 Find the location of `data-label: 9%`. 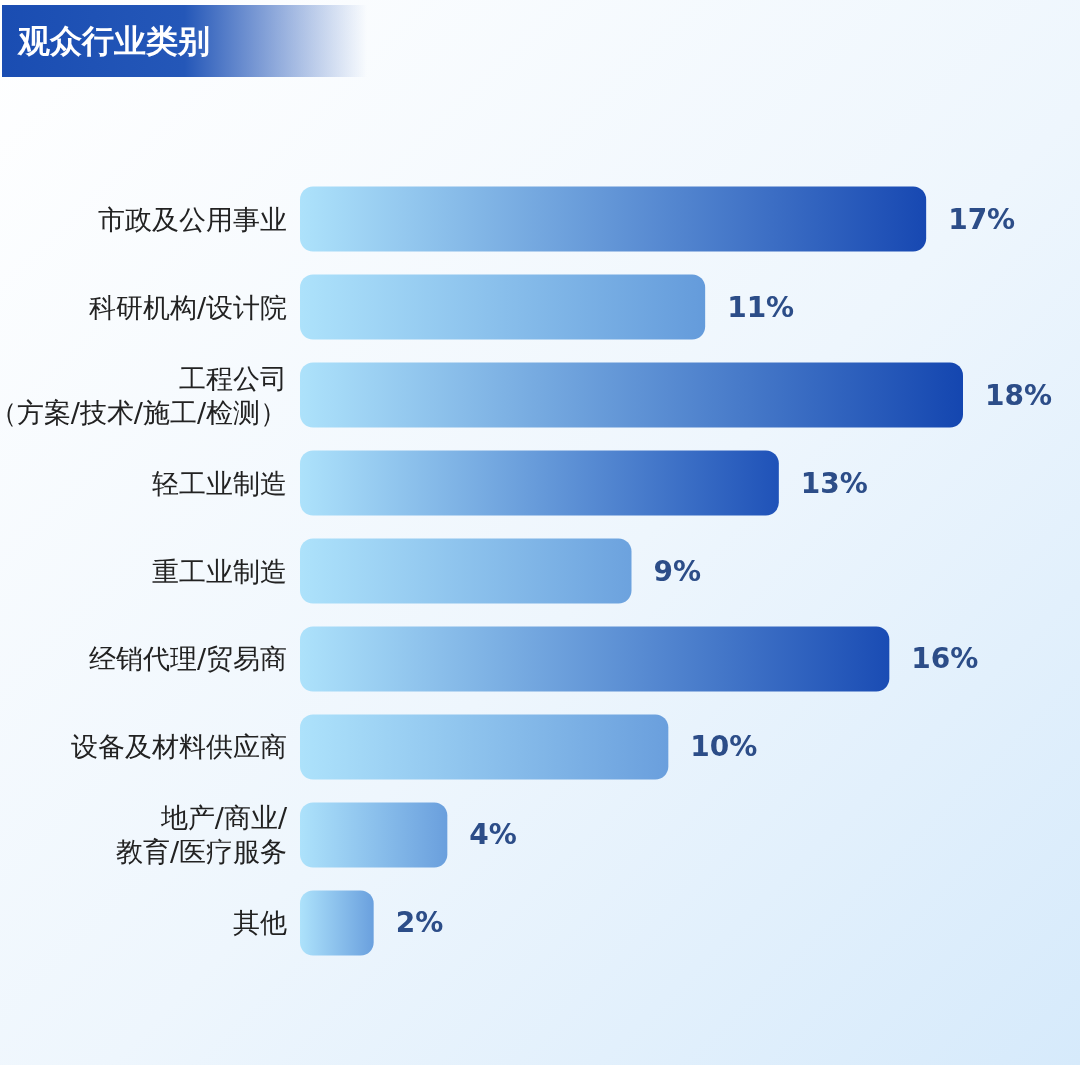

data-label: 9% is located at coordinates (677, 571).